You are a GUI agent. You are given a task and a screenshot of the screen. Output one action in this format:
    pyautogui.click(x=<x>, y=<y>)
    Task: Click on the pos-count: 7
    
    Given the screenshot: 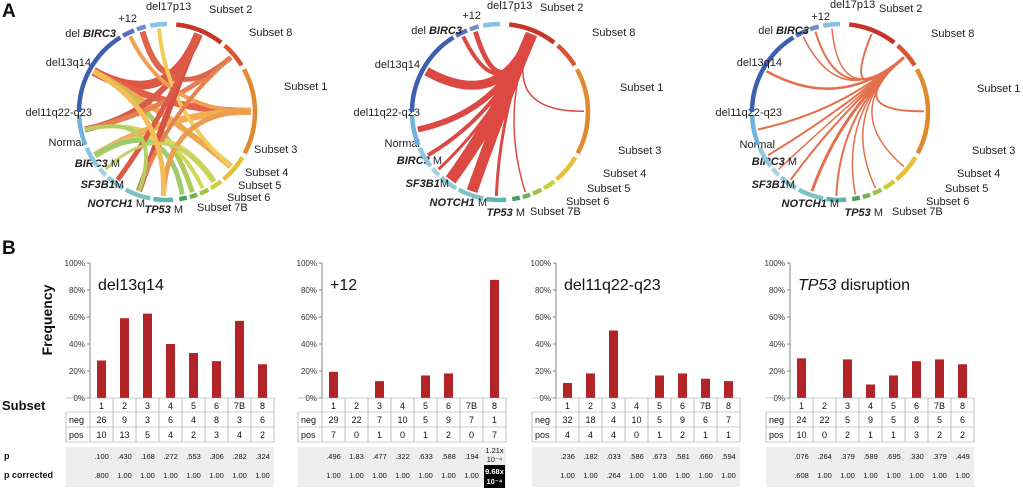 What is the action you would take?
    pyautogui.click(x=494, y=435)
    